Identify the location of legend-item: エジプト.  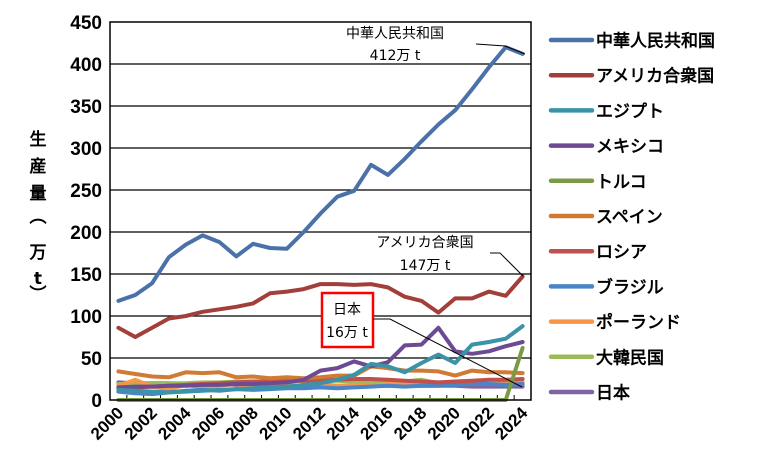
(606, 111).